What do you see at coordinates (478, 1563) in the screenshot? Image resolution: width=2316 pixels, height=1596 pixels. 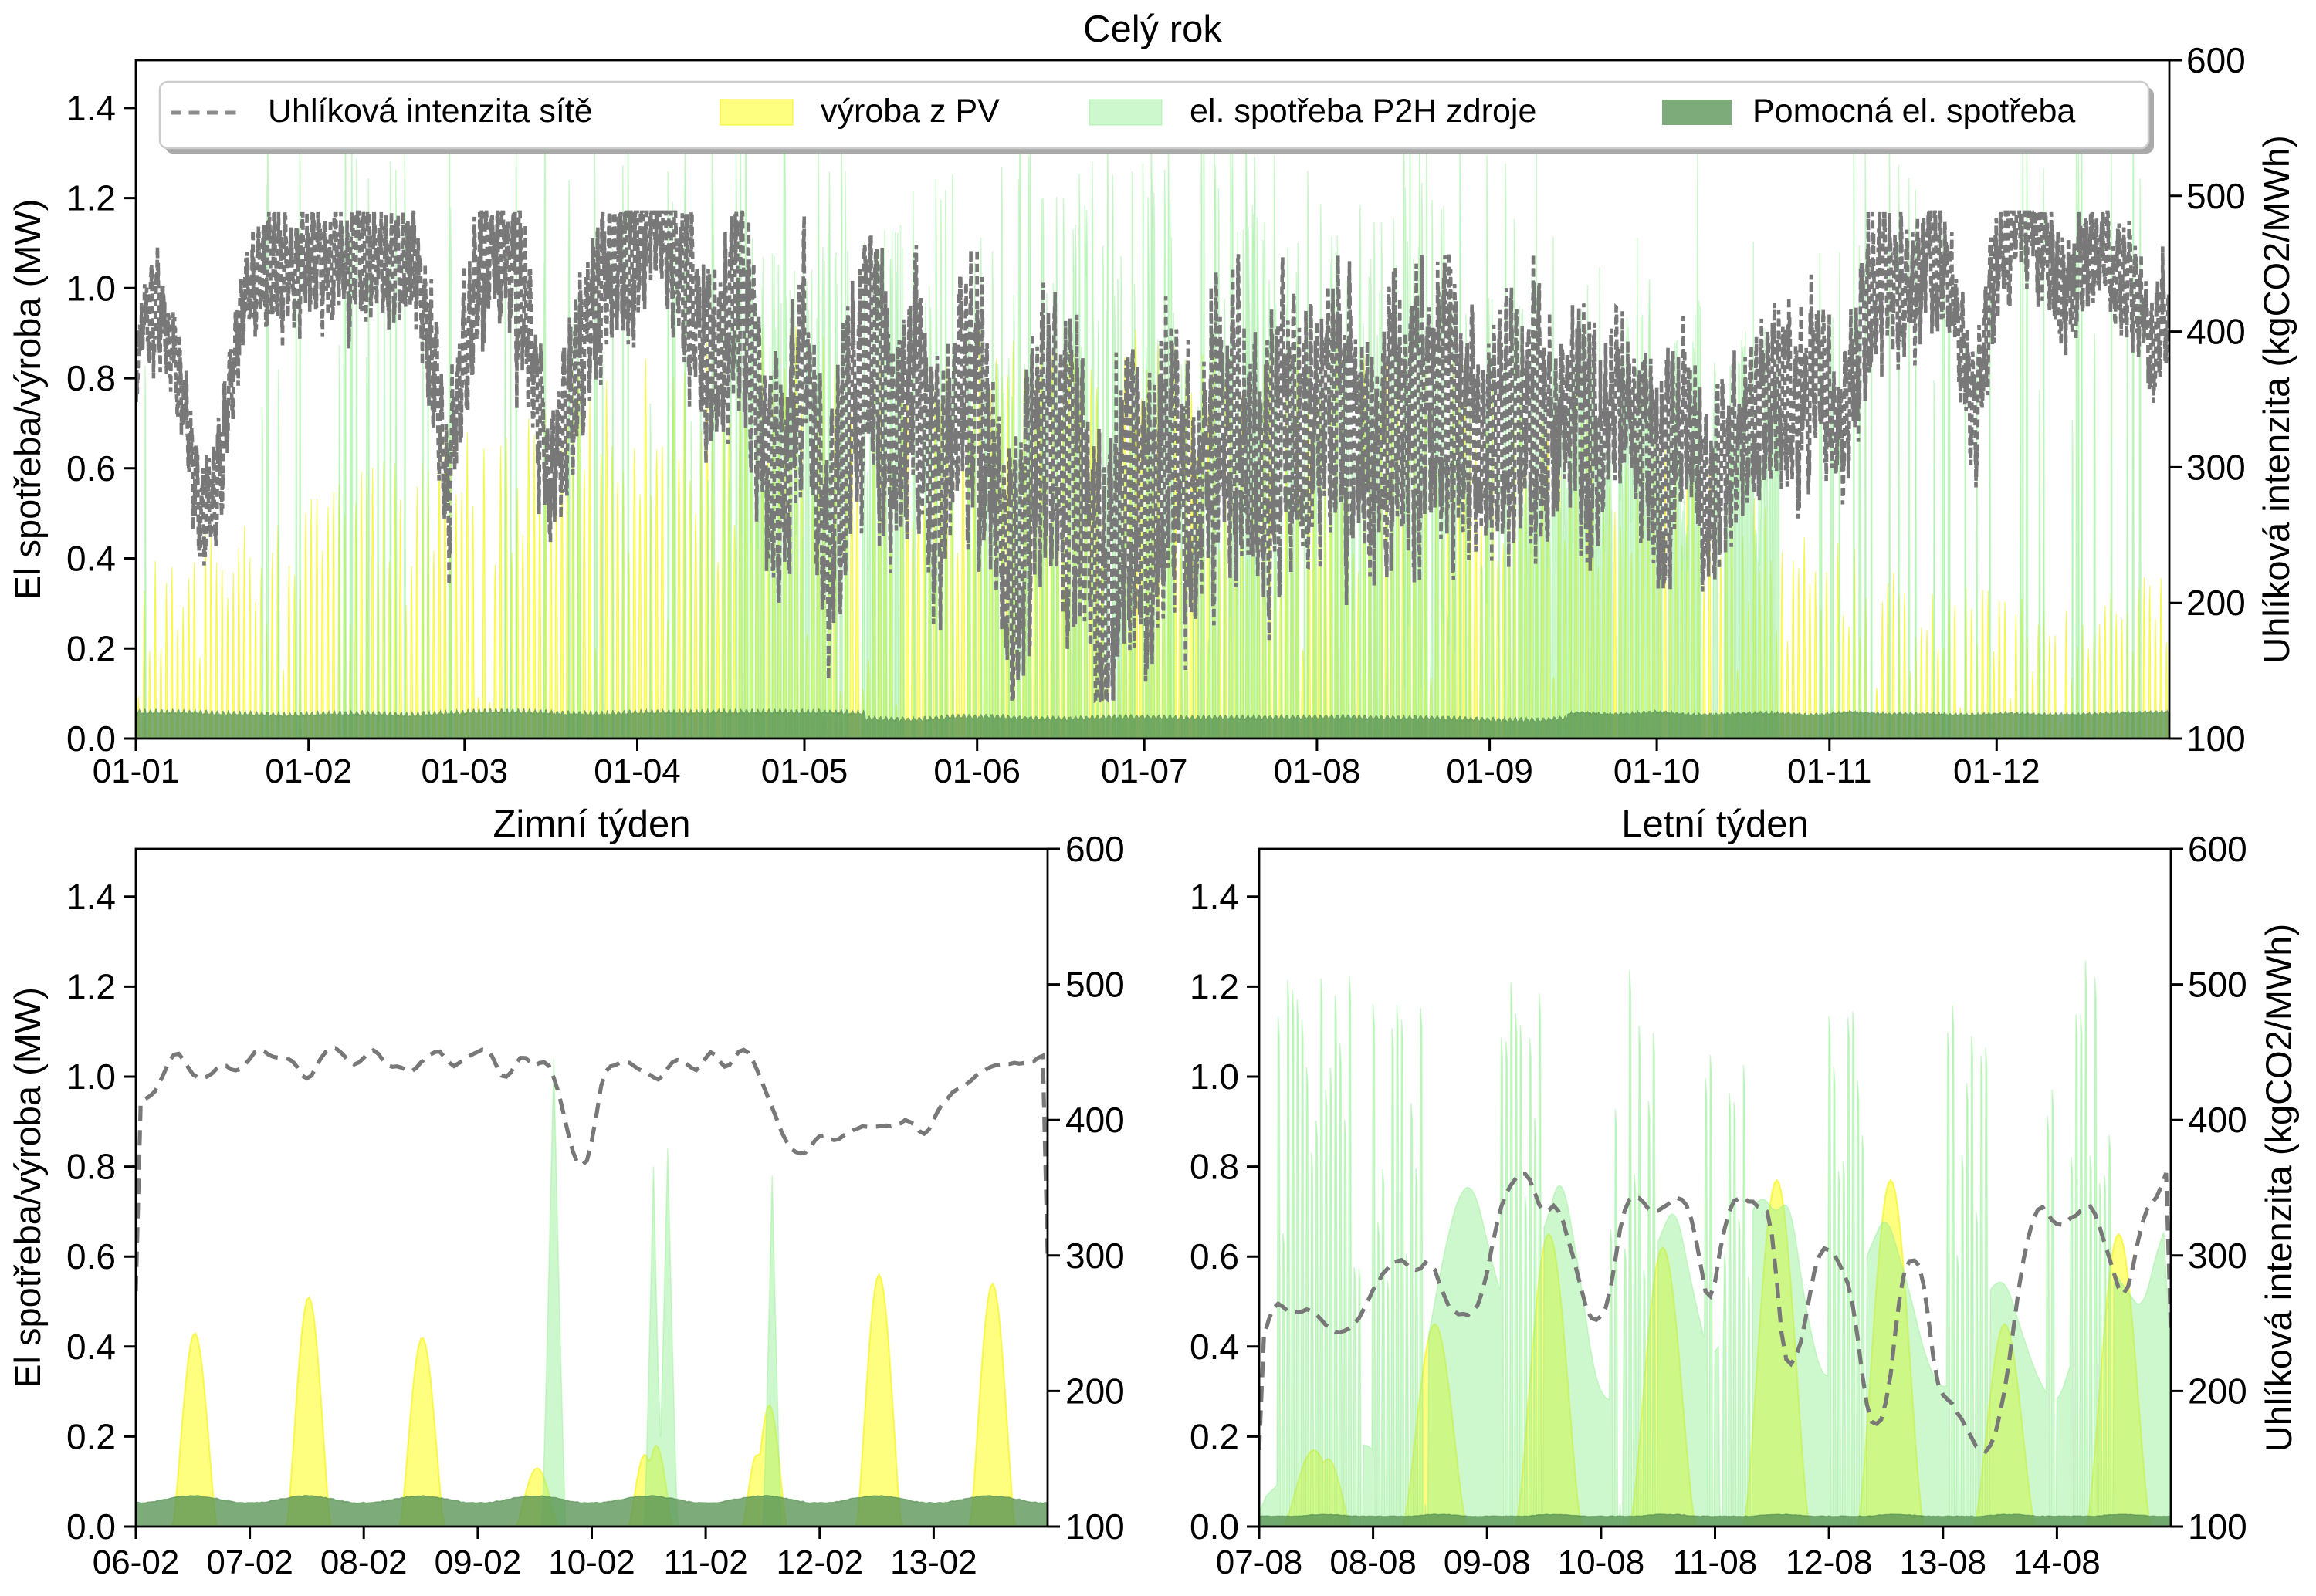 I see `svg-text: 09-02` at bounding box center [478, 1563].